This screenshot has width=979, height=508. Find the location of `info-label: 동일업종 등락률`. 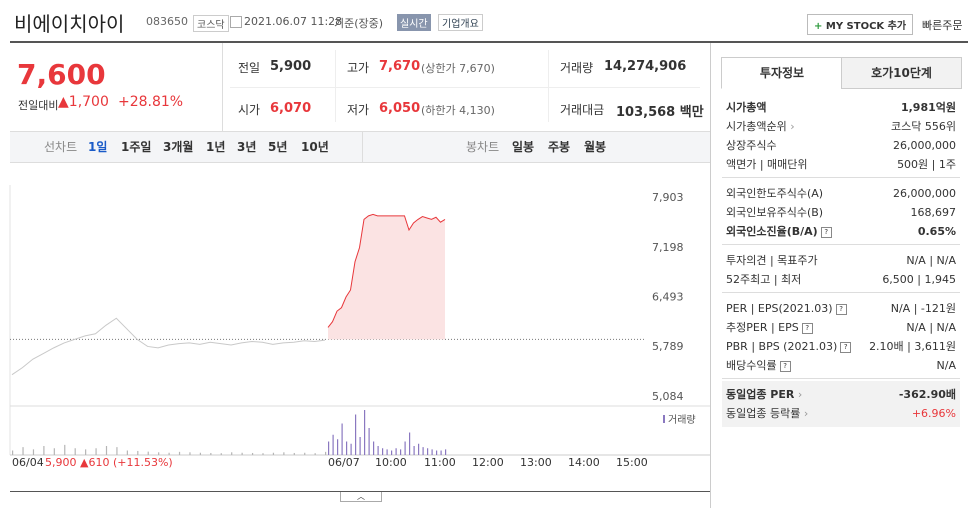

info-label: 동일업종 등락률 is located at coordinates (763, 413).